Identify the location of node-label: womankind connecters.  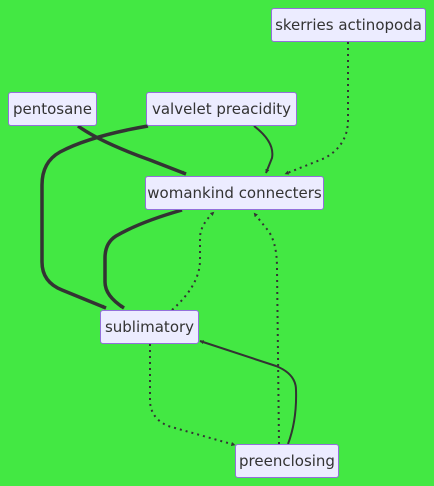
(234, 193).